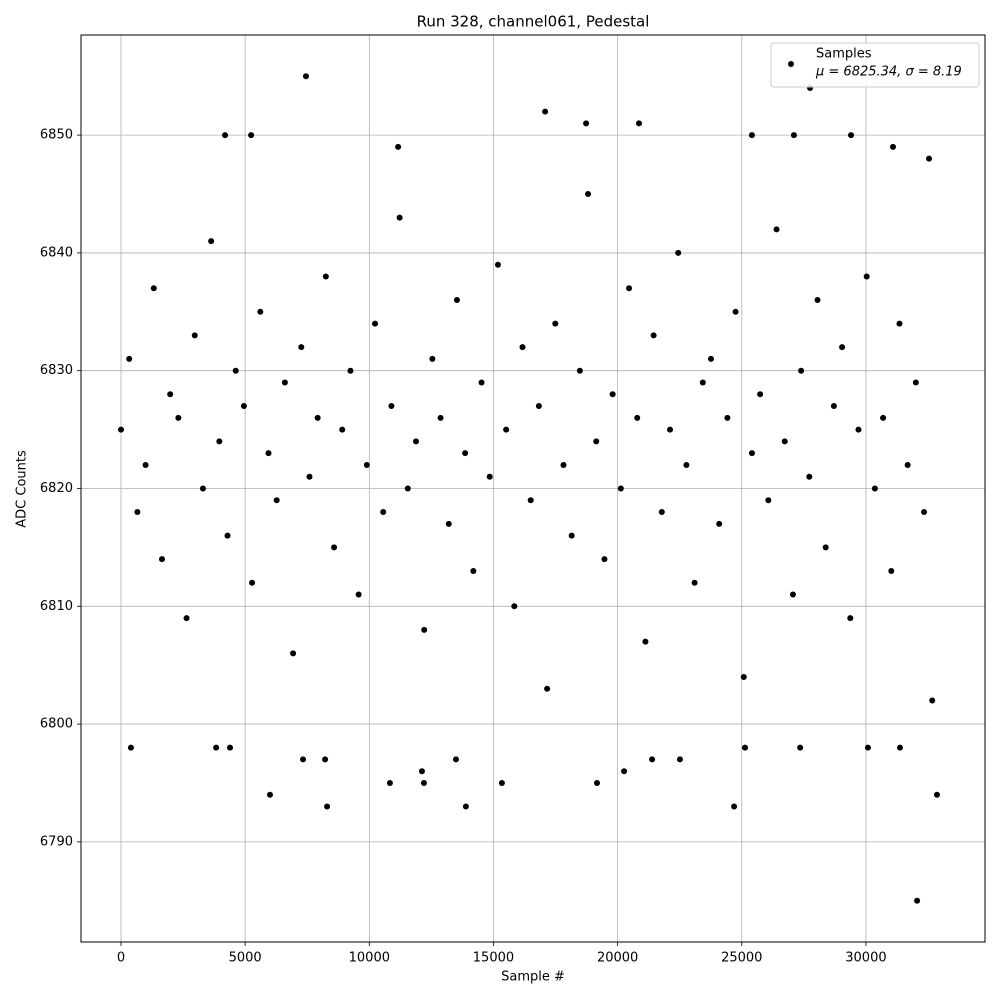  I want to click on x-axis-label: Sample #, so click(533, 977).